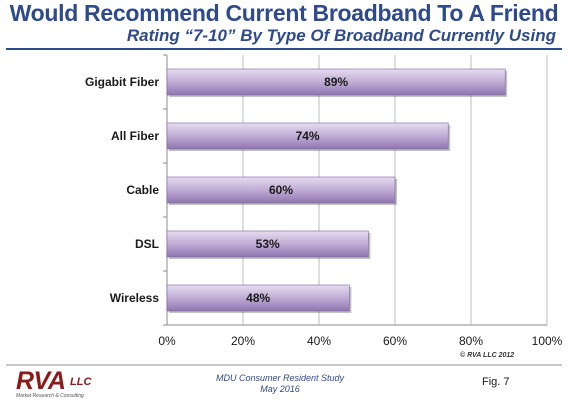 This screenshot has width=568, height=401. I want to click on logo-wordmark: RVA, so click(41, 381).